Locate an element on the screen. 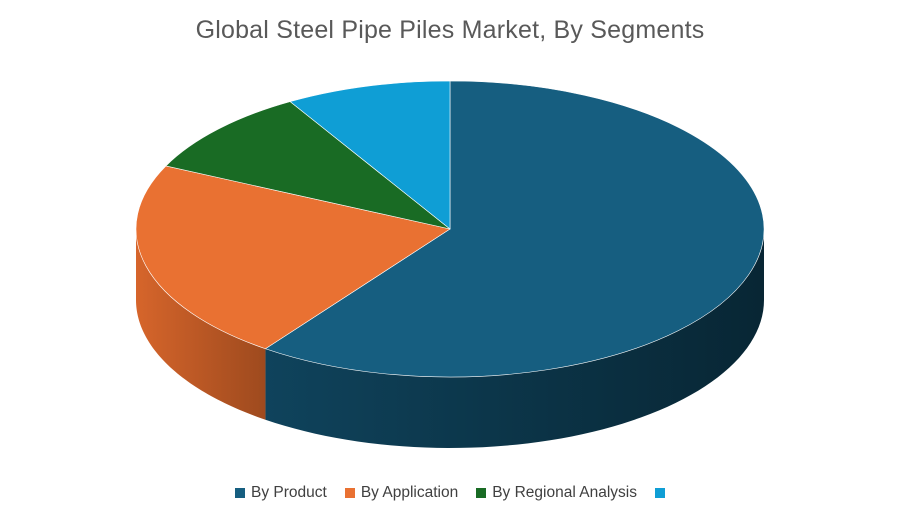 The width and height of the screenshot is (900, 525). legend-item-2: By Application is located at coordinates (401, 493).